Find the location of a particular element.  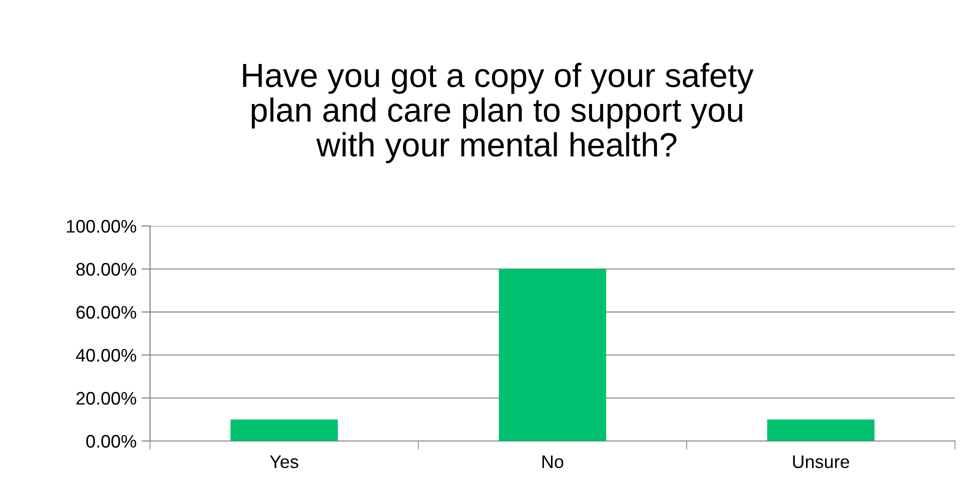

x-tick-label: Unsure is located at coordinates (821, 462).